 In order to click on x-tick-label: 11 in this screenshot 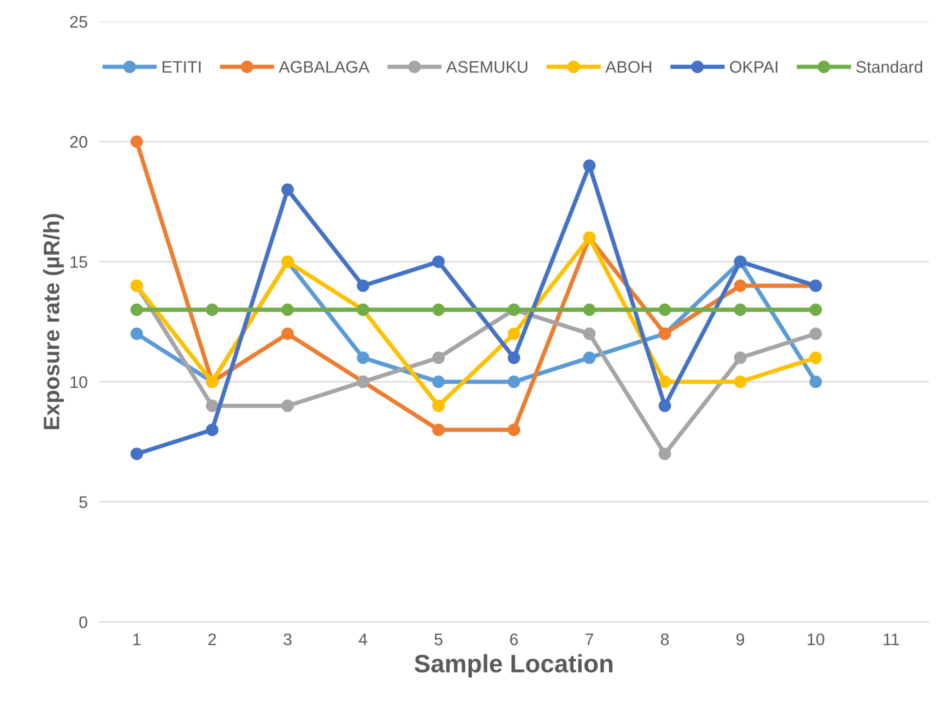, I will do `click(891, 640)`.